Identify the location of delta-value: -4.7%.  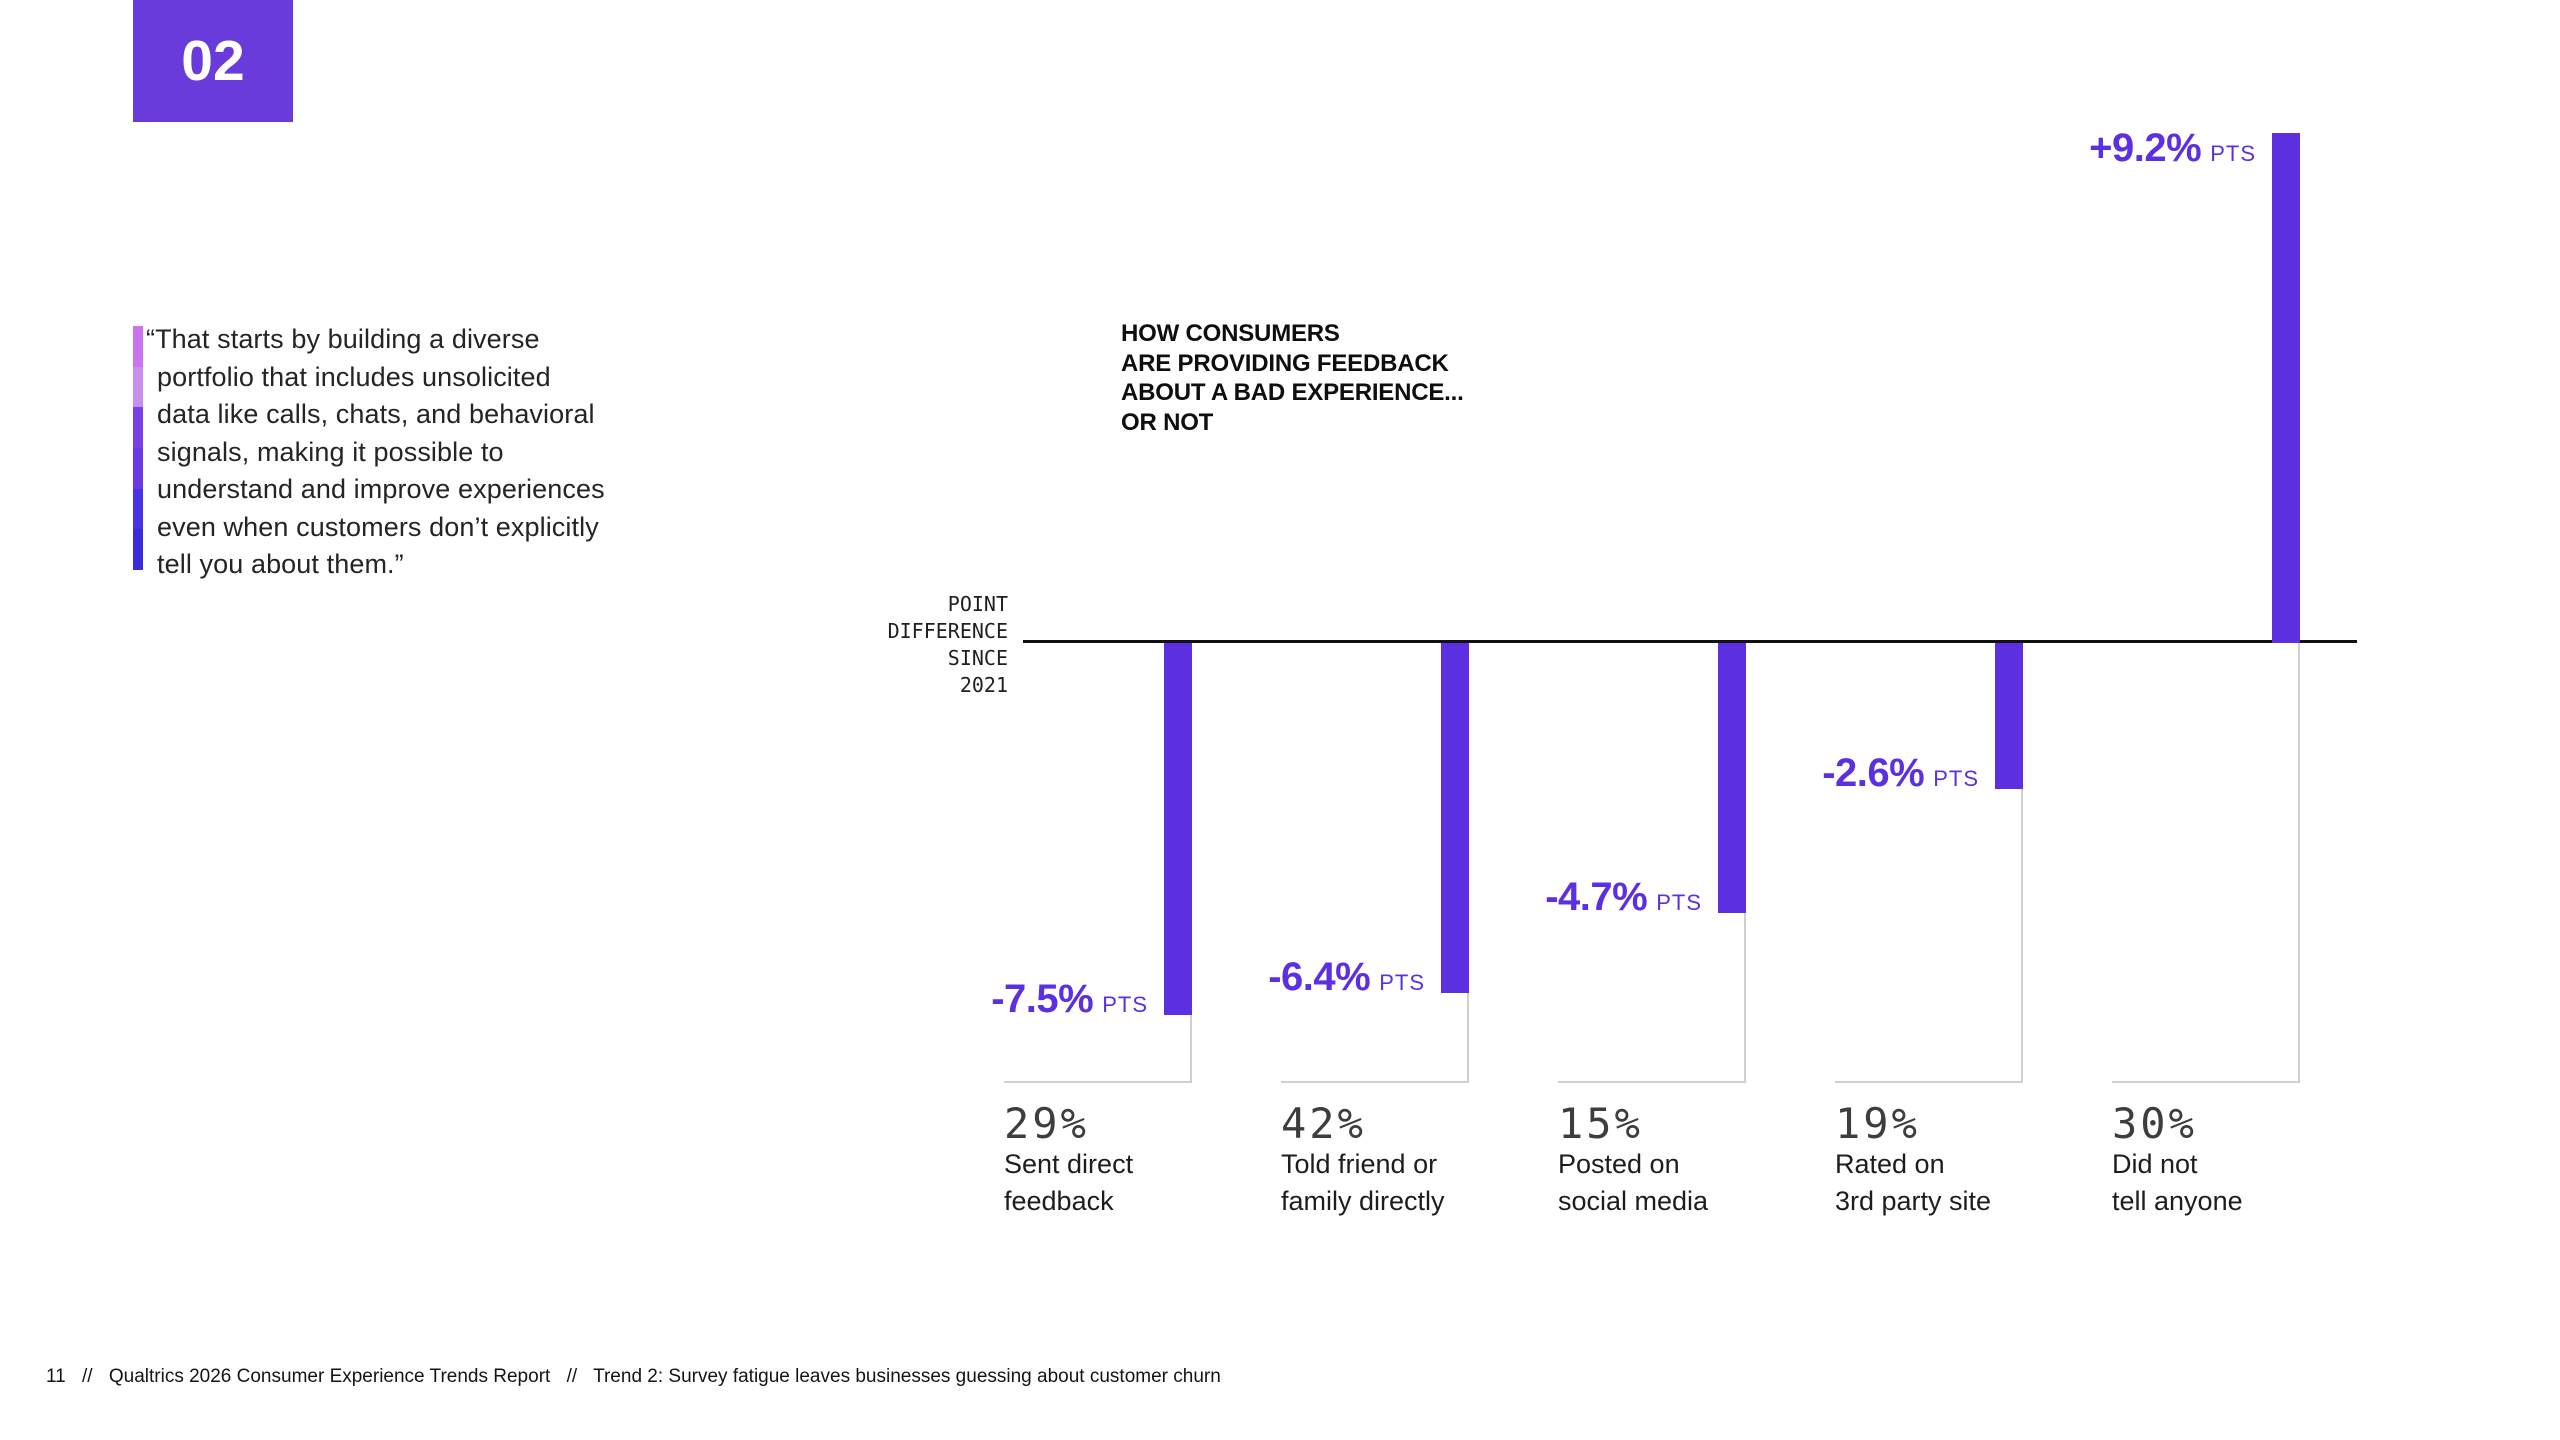
(1596, 897).